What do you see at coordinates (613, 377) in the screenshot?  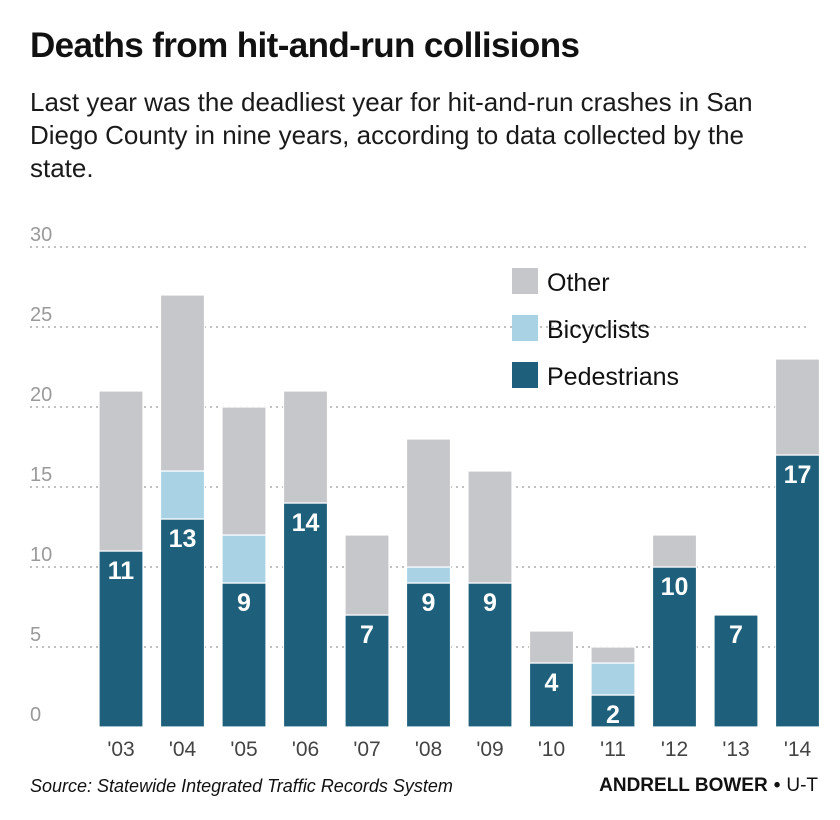 I see `legend-label-pedestrians: Pedestrians` at bounding box center [613, 377].